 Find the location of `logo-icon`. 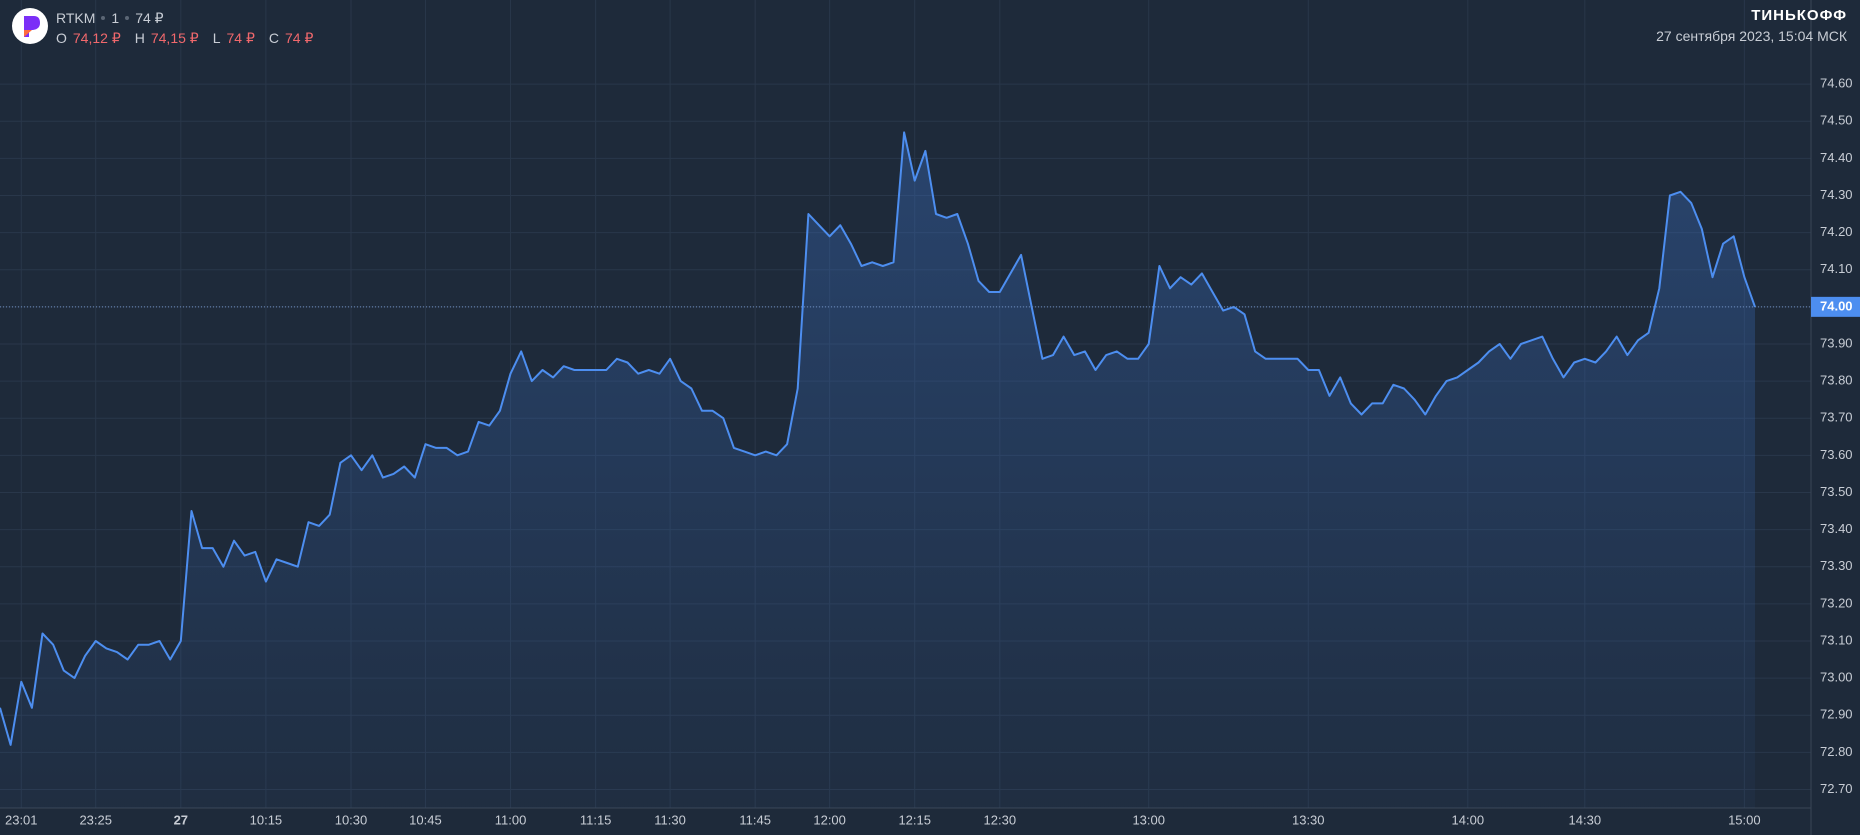

logo-icon is located at coordinates (32, 26).